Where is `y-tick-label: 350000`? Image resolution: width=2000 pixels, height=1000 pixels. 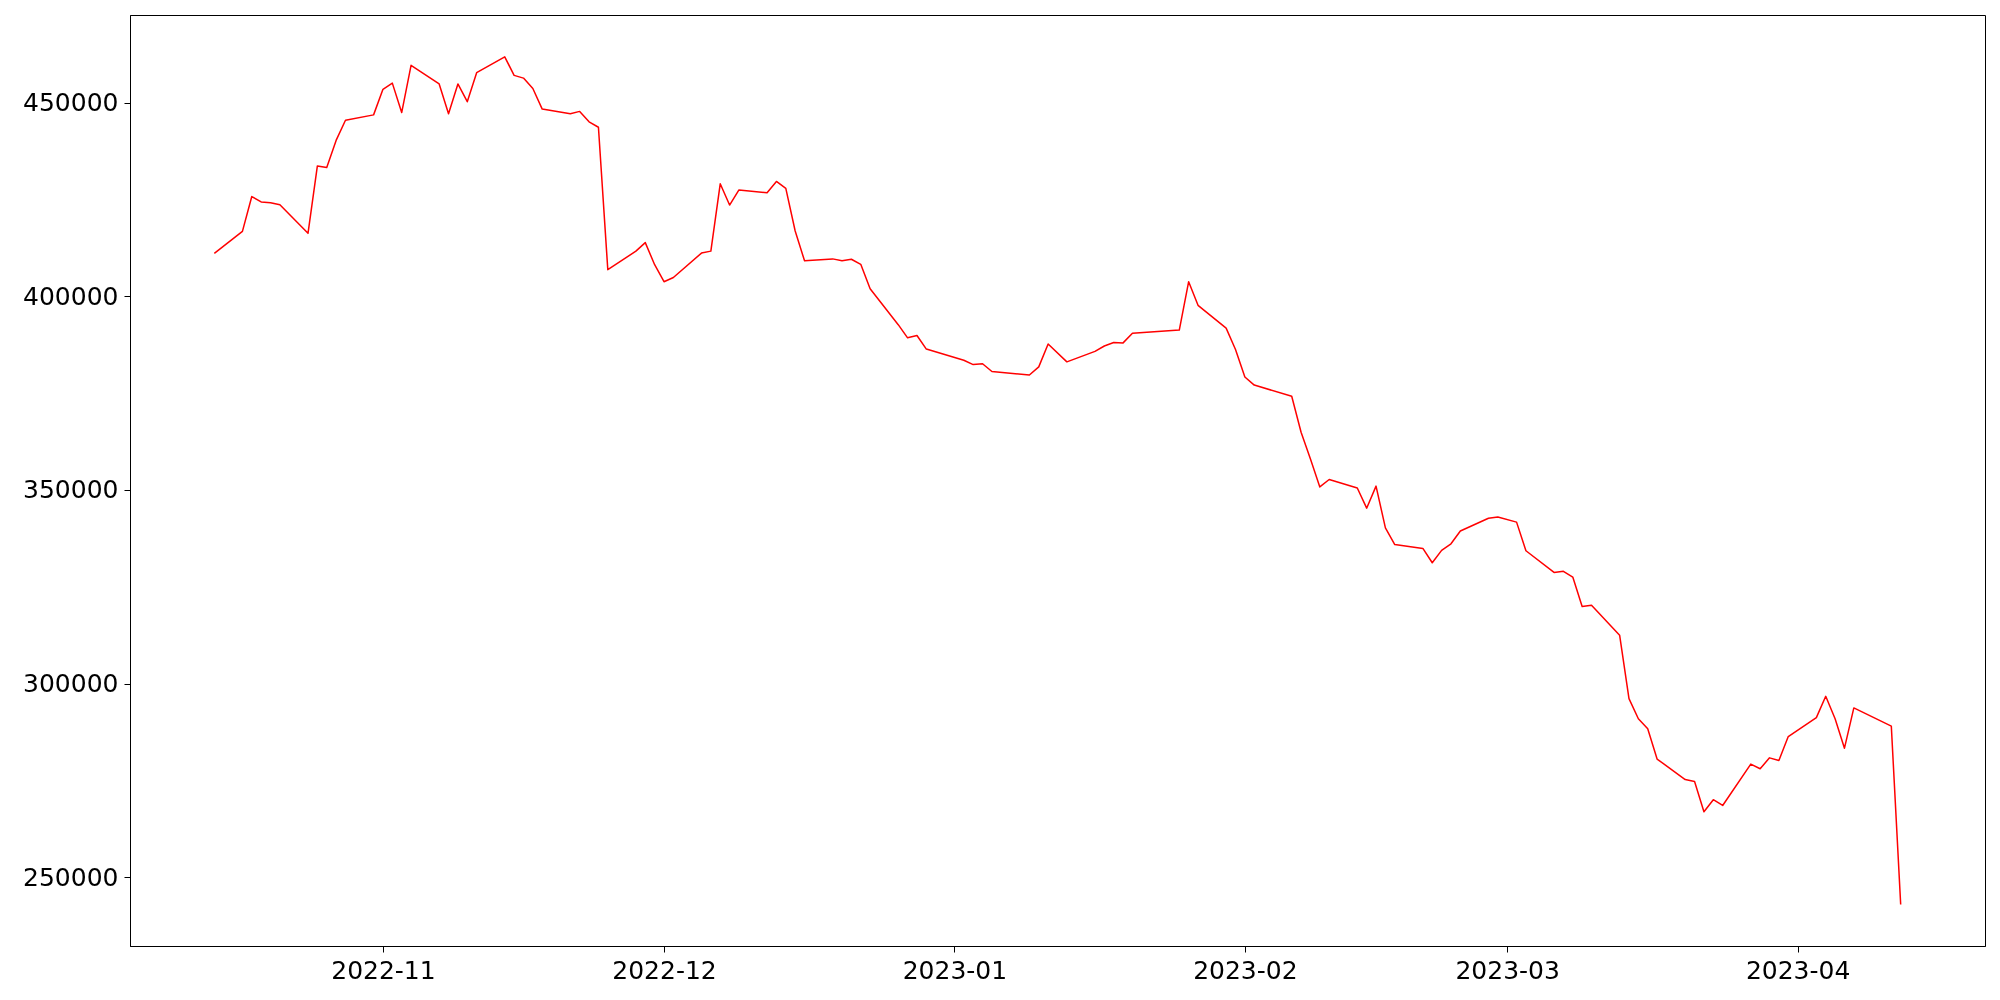
y-tick-label: 350000 is located at coordinates (71, 490).